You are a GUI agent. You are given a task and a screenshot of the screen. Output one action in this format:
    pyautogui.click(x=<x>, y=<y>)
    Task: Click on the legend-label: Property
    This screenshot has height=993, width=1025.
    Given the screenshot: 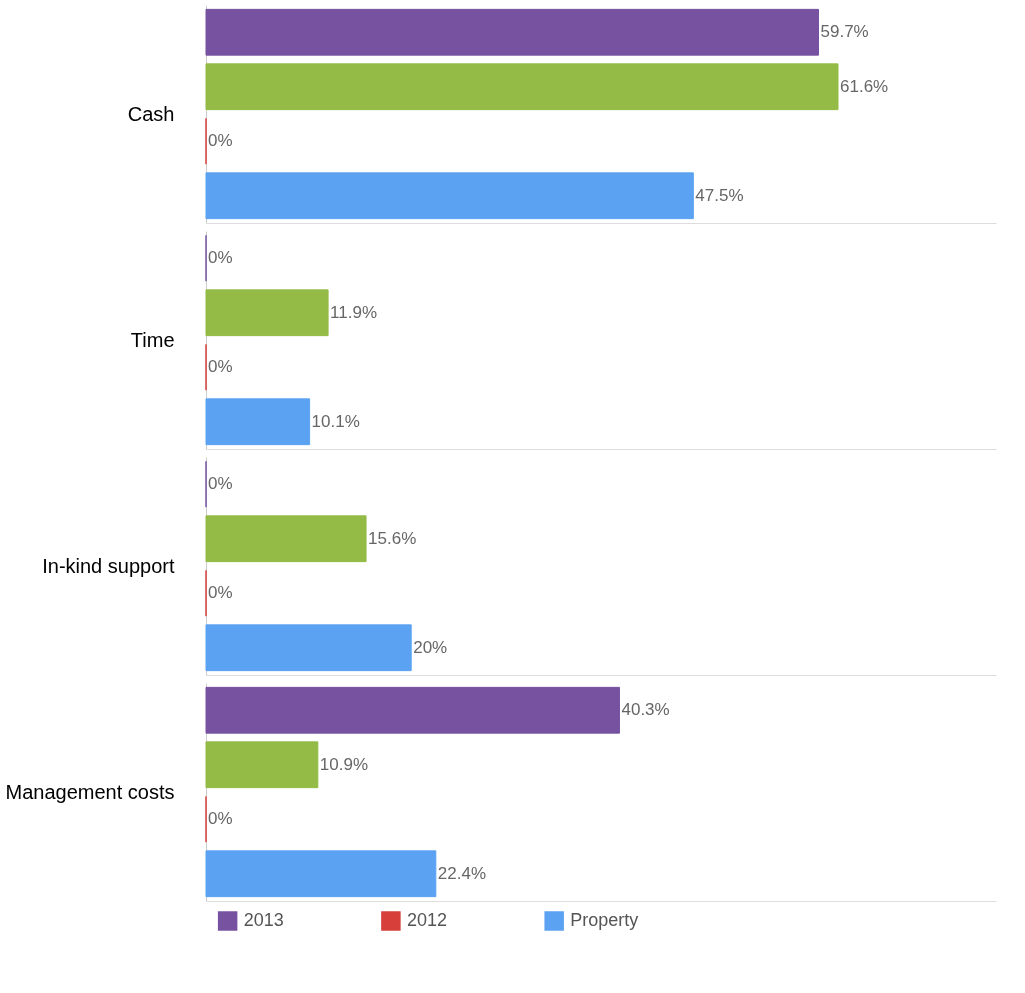 What is the action you would take?
    pyautogui.click(x=604, y=920)
    